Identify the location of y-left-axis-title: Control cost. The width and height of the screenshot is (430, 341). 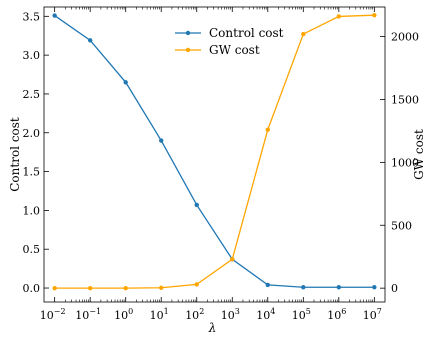
(15, 154).